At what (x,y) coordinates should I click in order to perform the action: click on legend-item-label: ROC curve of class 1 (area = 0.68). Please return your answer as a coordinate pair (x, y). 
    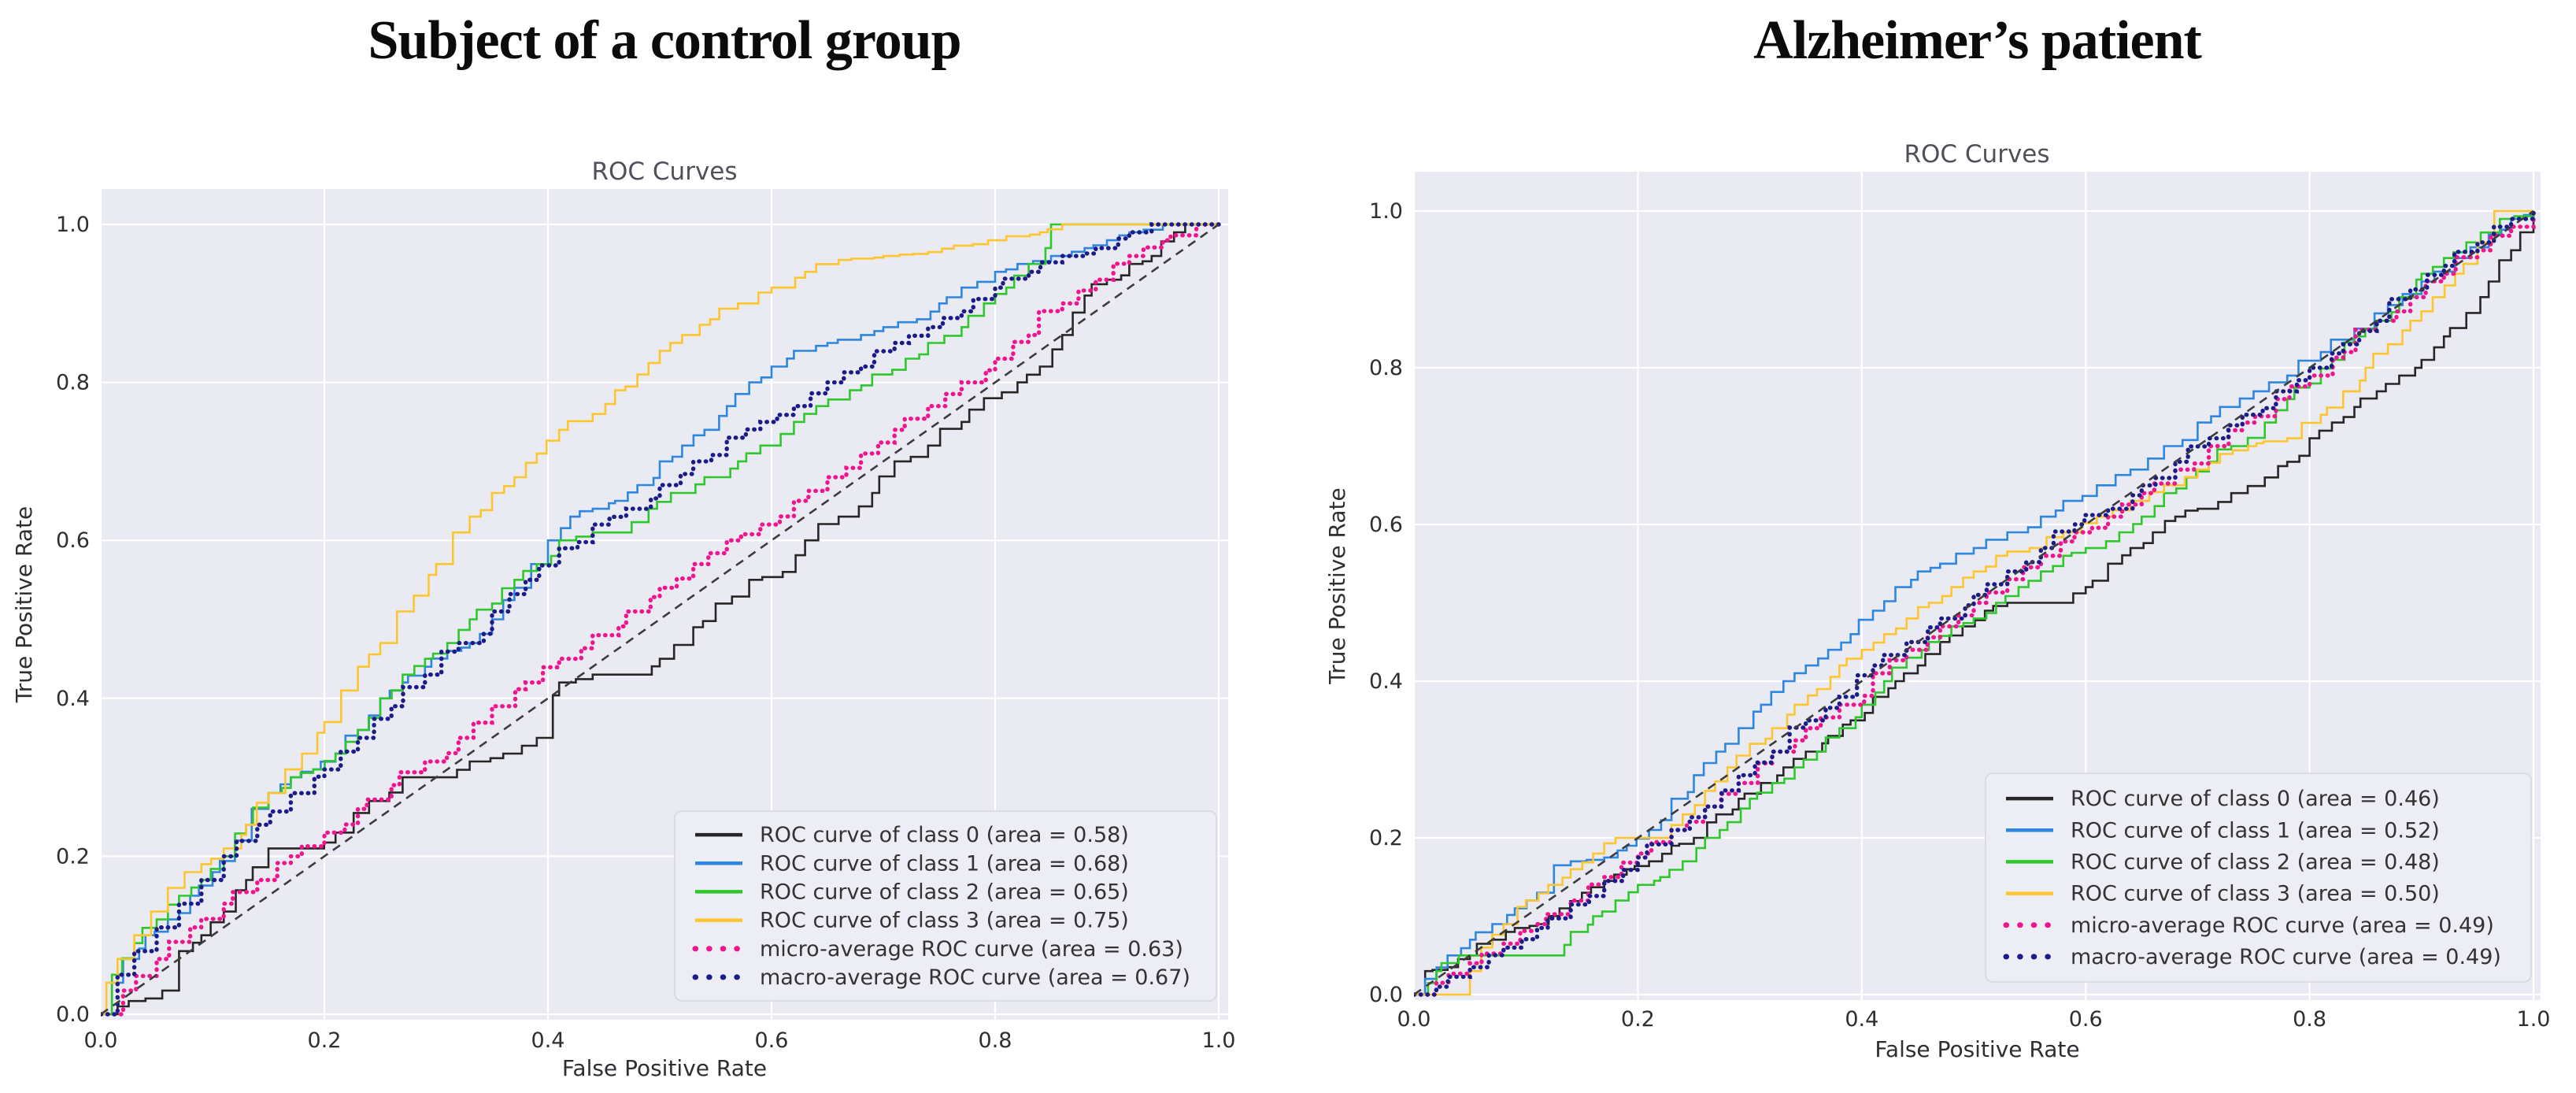
    Looking at the image, I should click on (944, 863).